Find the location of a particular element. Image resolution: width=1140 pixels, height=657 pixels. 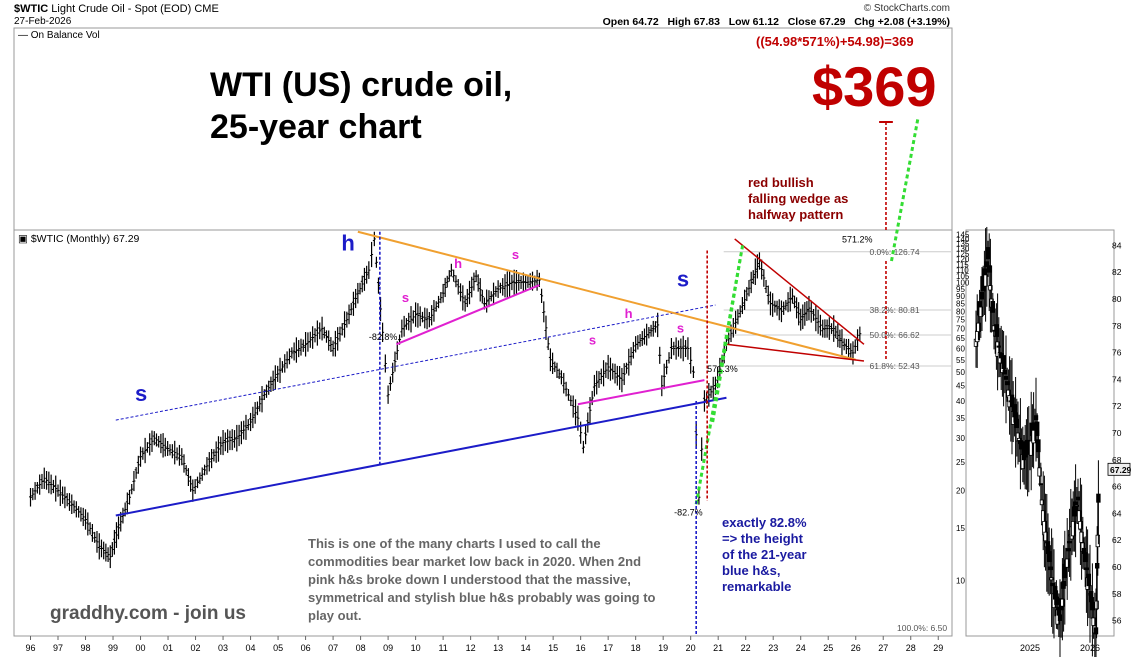

inset-y-tick: 72 is located at coordinates (1117, 406).